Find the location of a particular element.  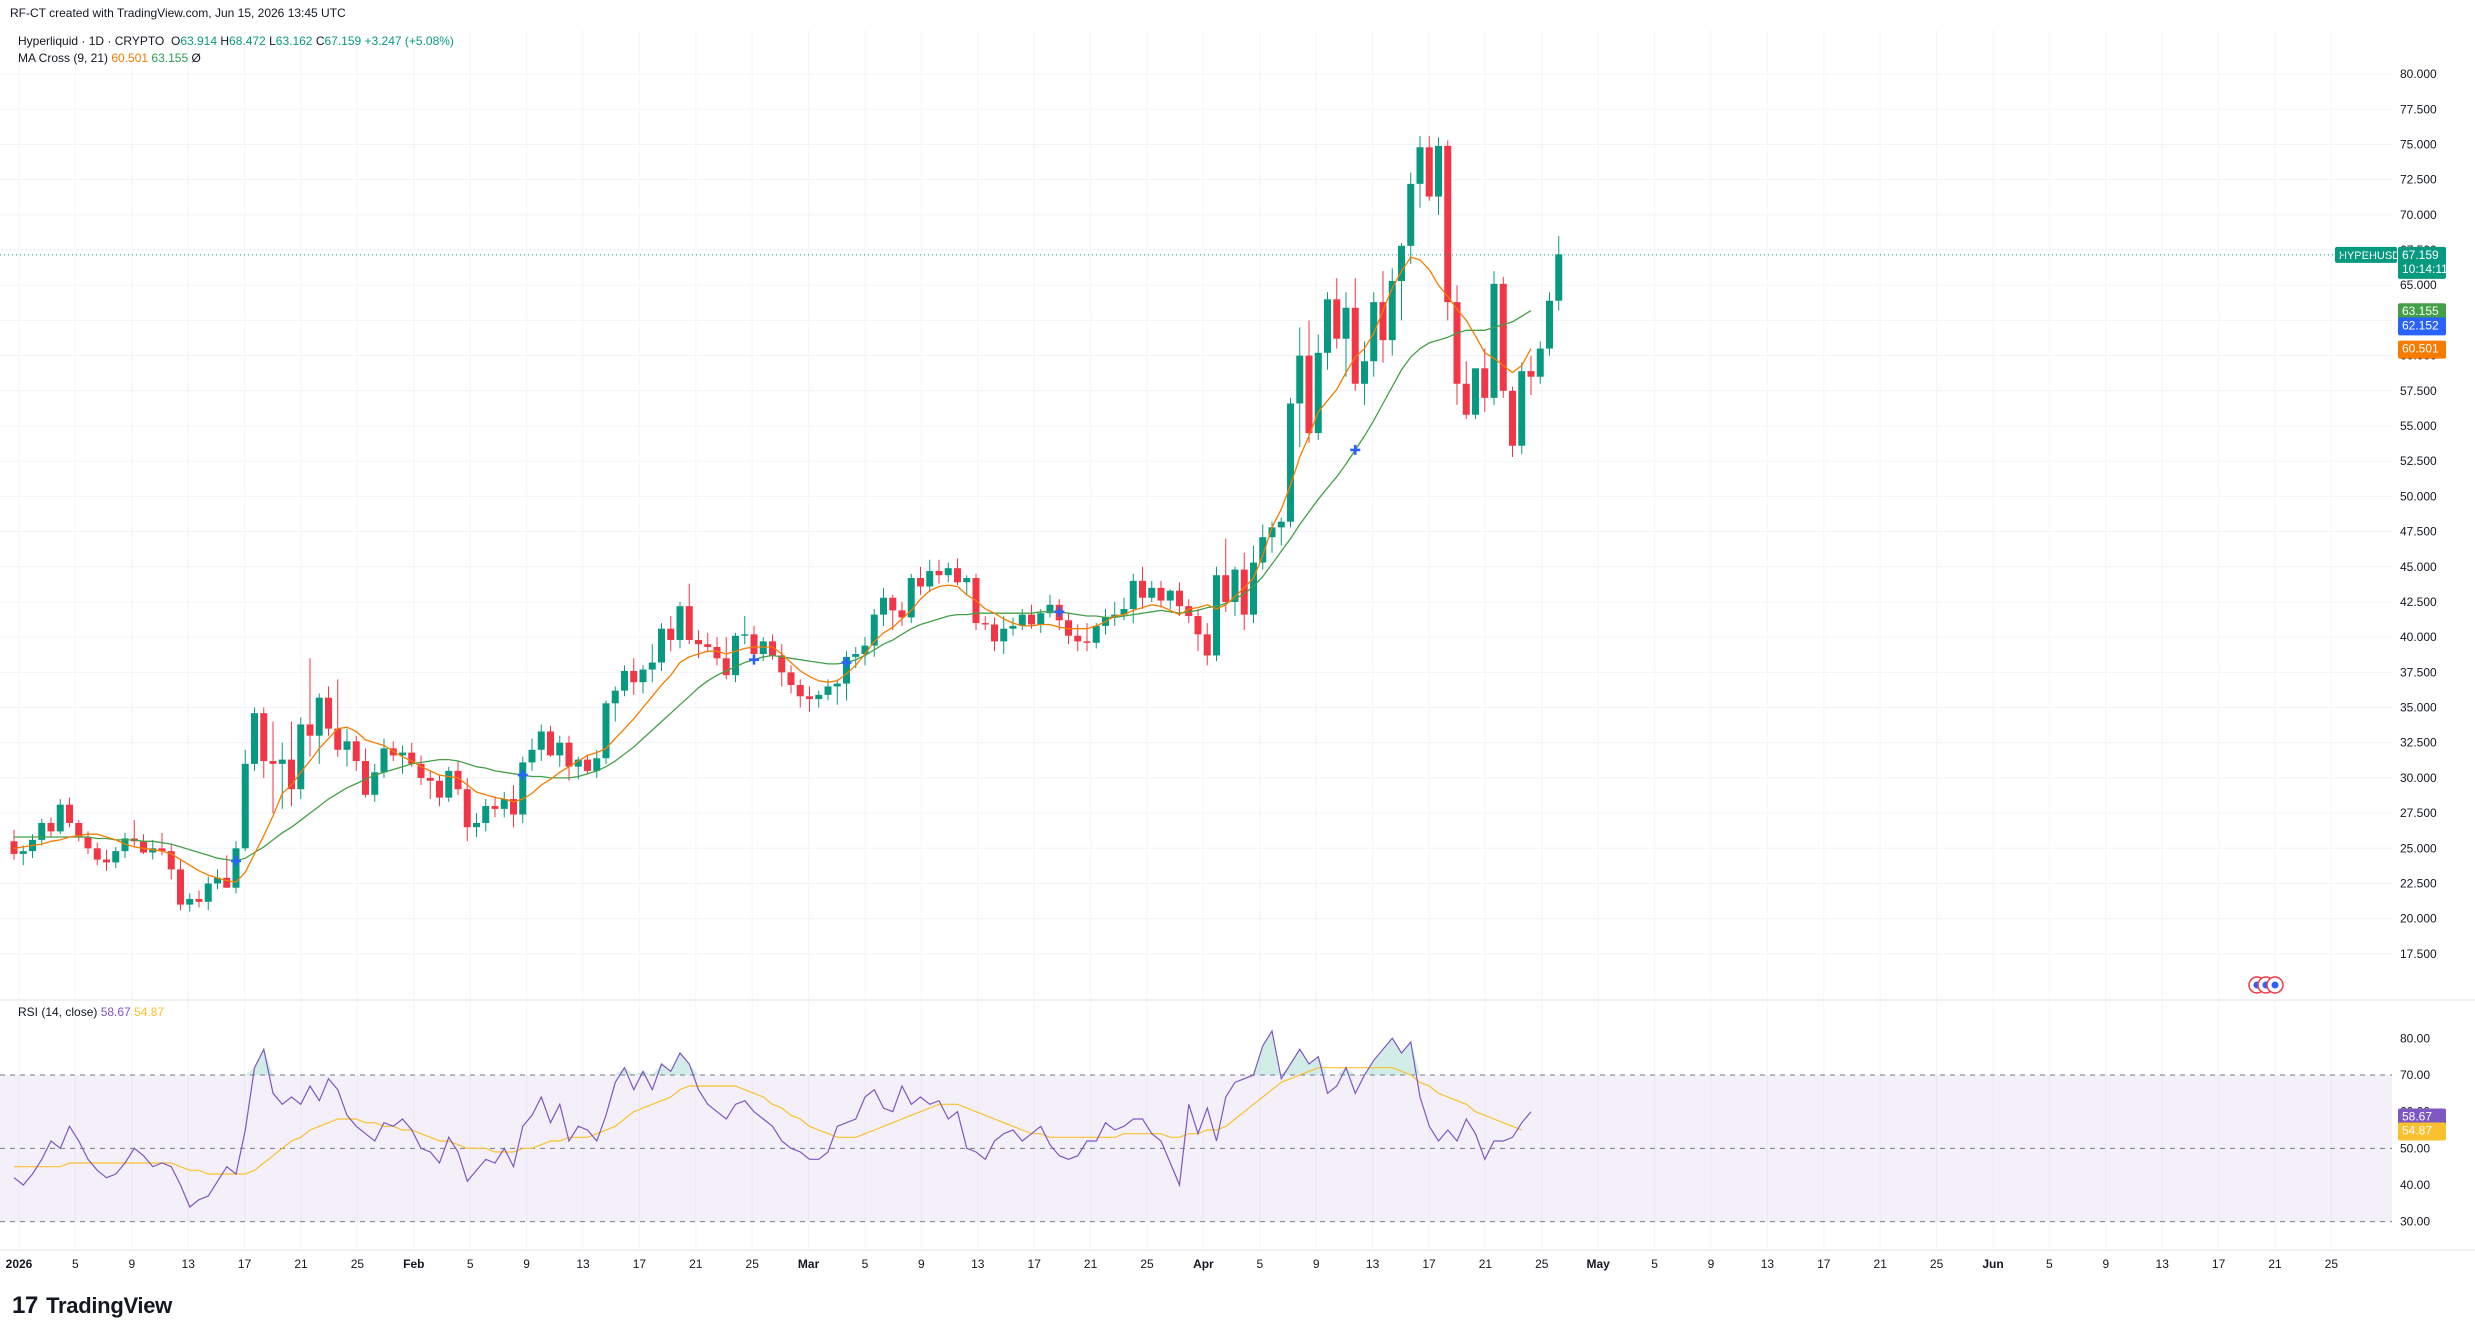

cross-tag-bg is located at coordinates (2422, 326).